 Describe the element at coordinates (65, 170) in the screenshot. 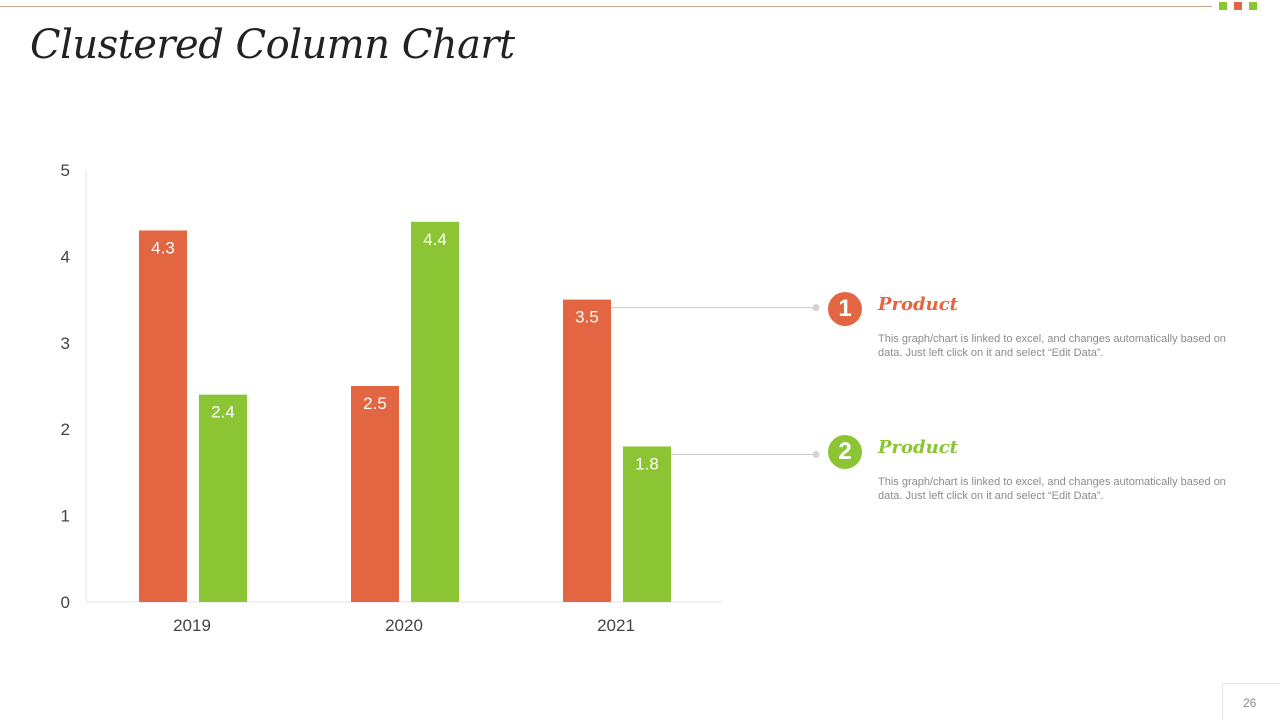

I see `y-tick-label: 5` at that location.